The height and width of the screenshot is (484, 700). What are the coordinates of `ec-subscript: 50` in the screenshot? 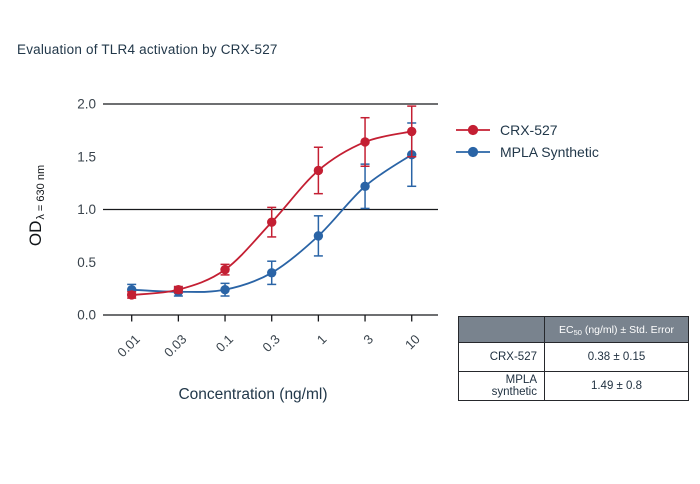 It's located at (577, 332).